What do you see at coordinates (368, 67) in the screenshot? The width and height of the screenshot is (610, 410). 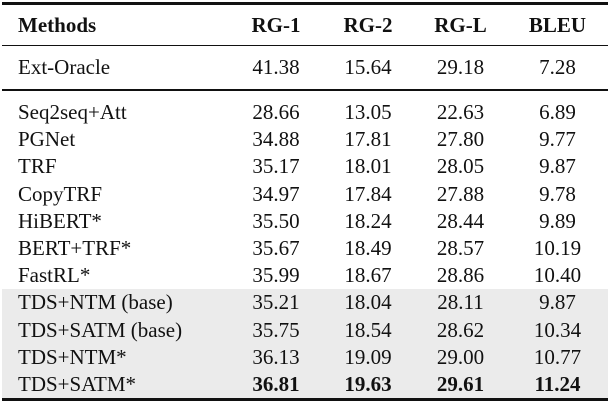 I see `score-cell: 15.64` at bounding box center [368, 67].